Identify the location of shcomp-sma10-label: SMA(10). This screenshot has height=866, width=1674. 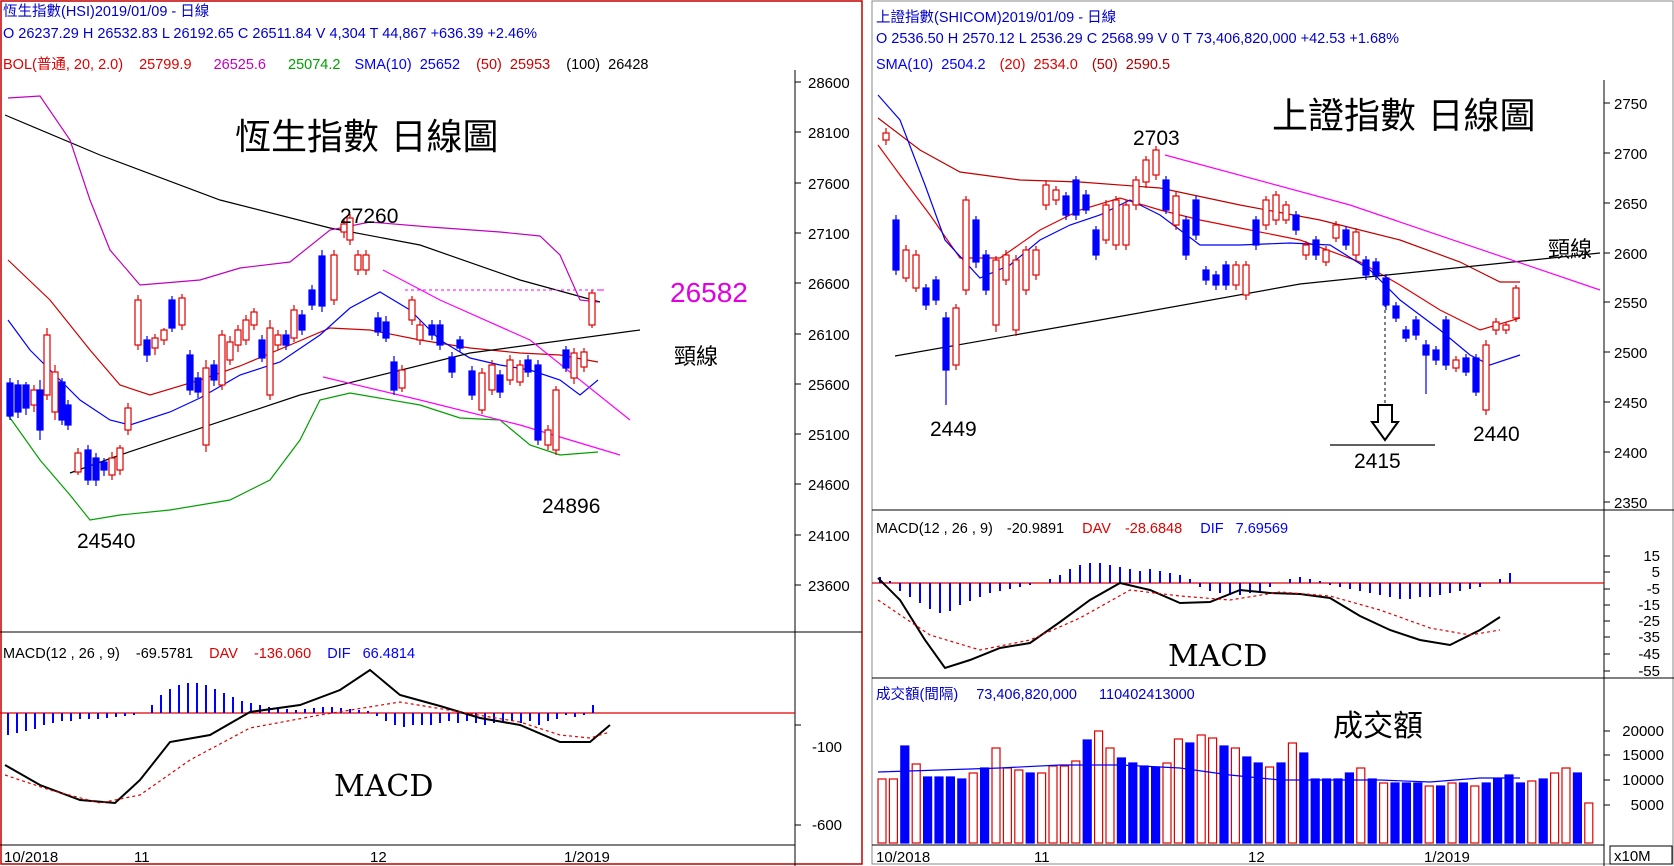
(904, 65).